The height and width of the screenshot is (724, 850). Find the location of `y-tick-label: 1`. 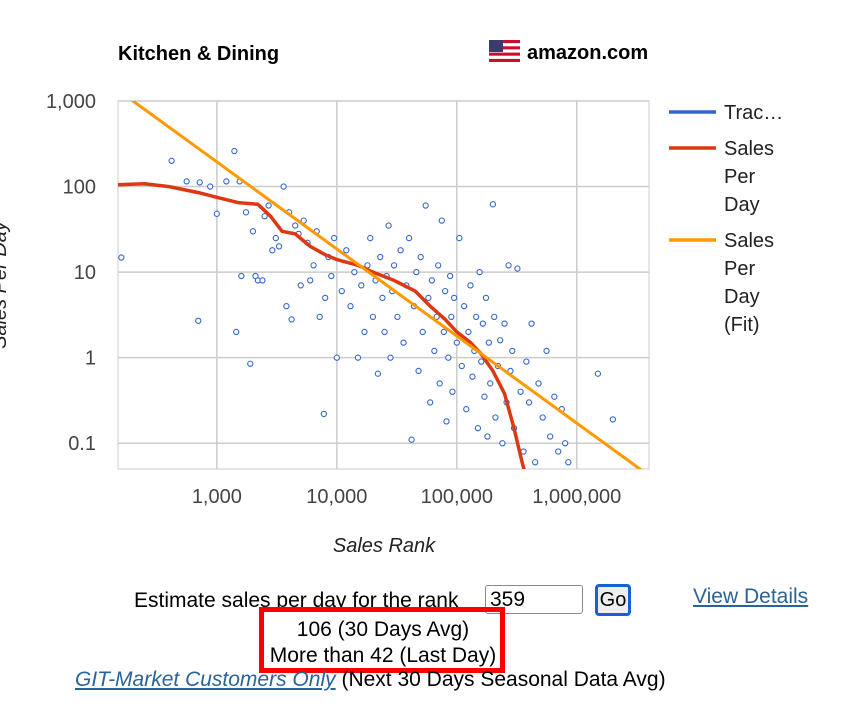

y-tick-label: 1 is located at coordinates (90, 359).